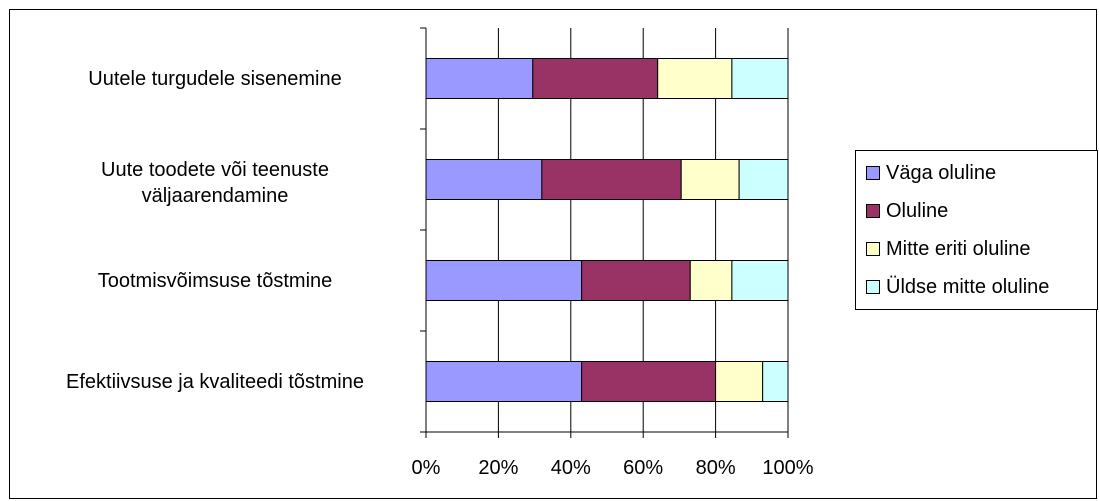  I want to click on category-label-line: Uute toodete või teenuste, so click(215, 169).